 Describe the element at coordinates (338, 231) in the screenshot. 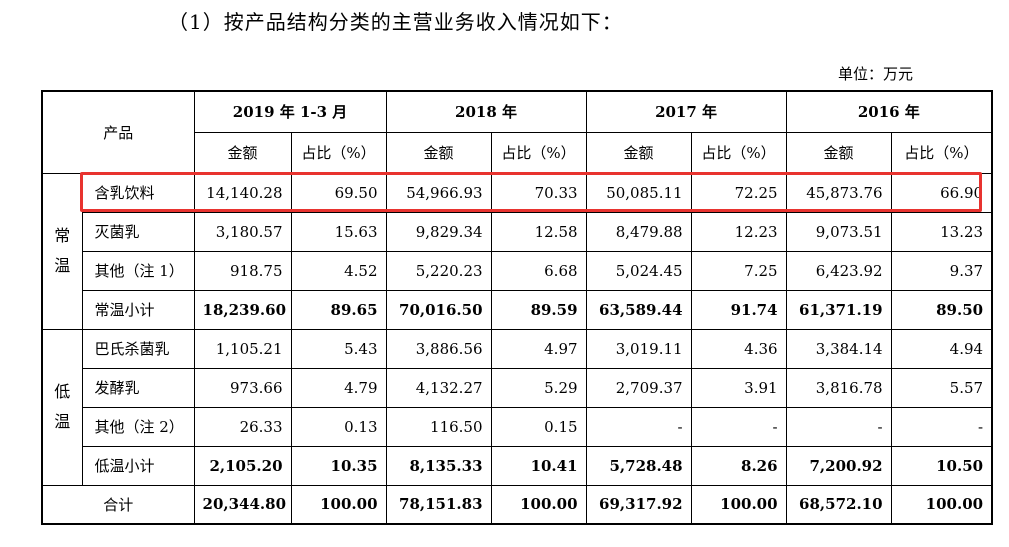

I see `share-cell: 15.63` at that location.